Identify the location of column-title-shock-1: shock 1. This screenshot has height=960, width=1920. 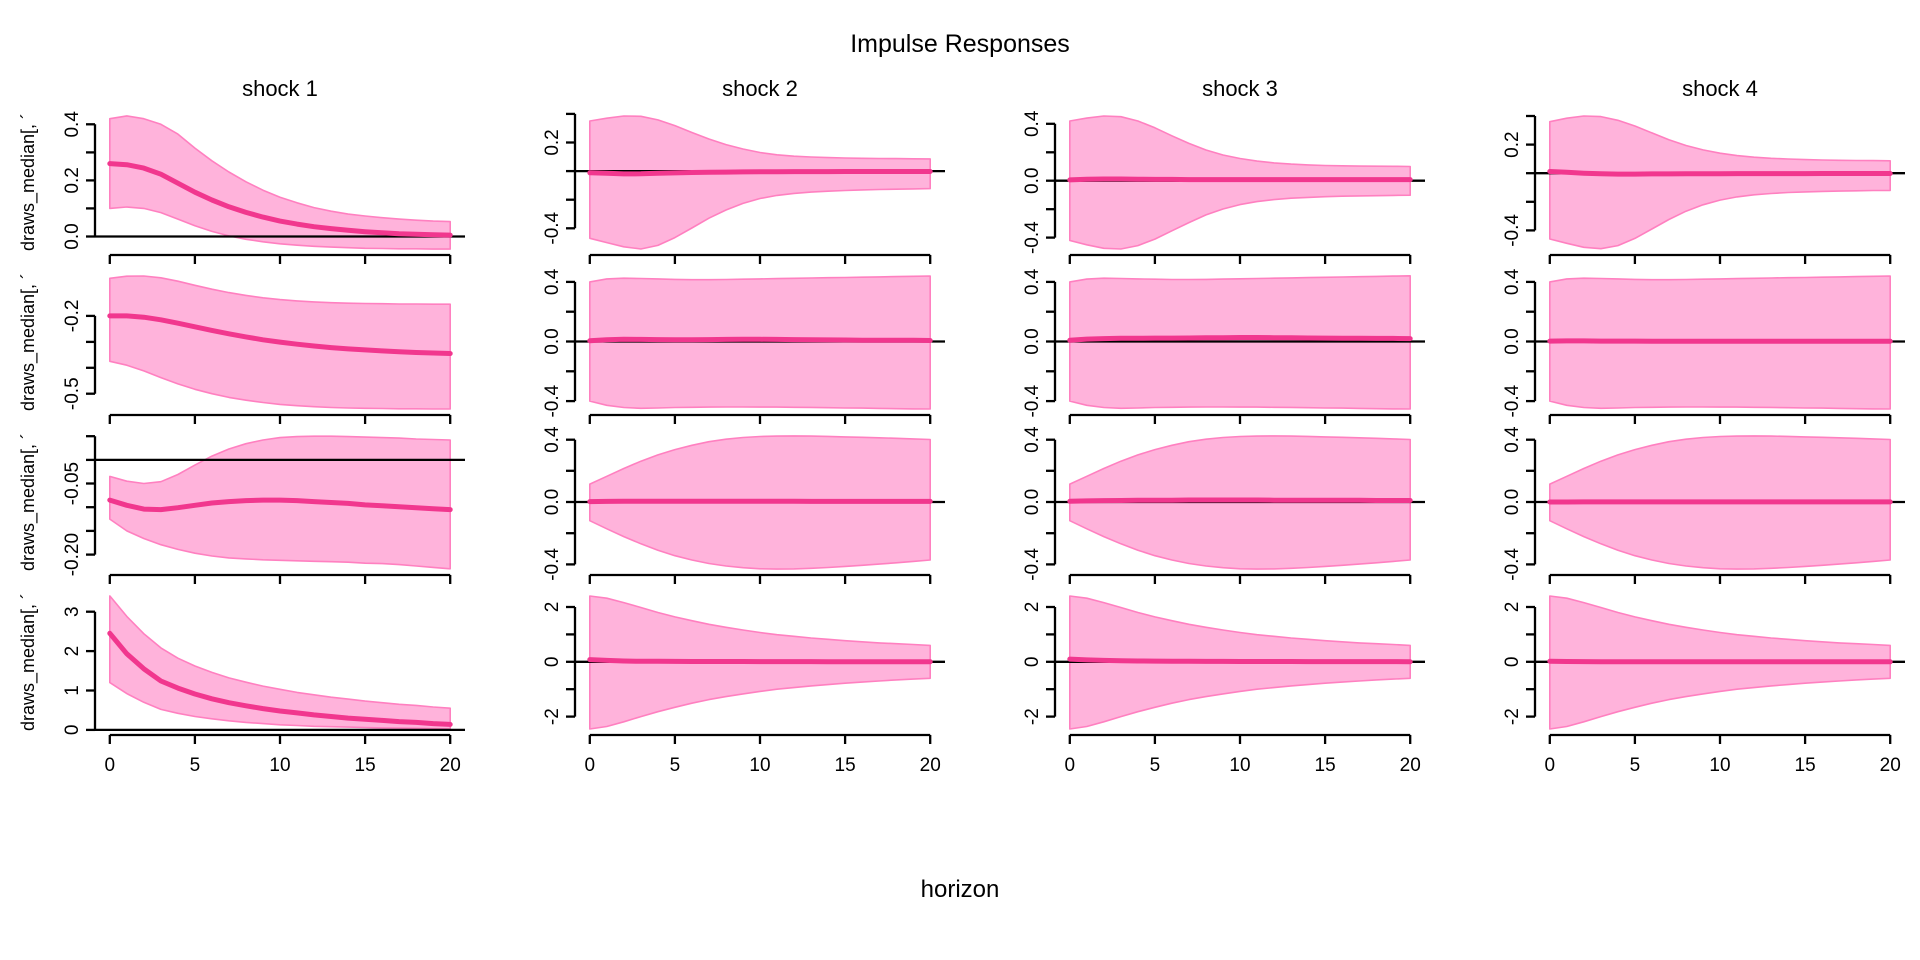
(280, 88).